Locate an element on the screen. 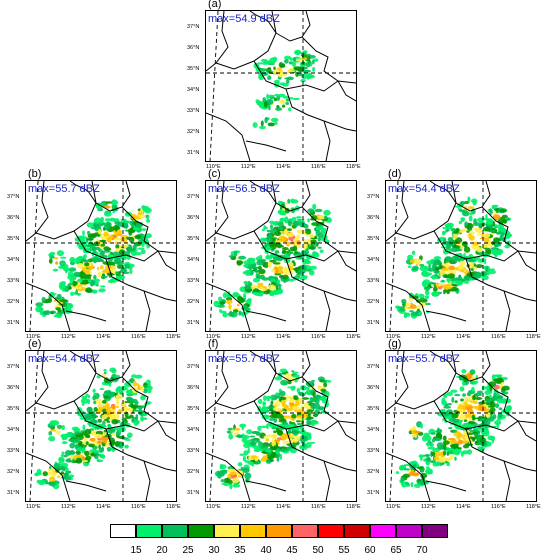 The image size is (550, 560). panel-label: (e) is located at coordinates (35, 344).